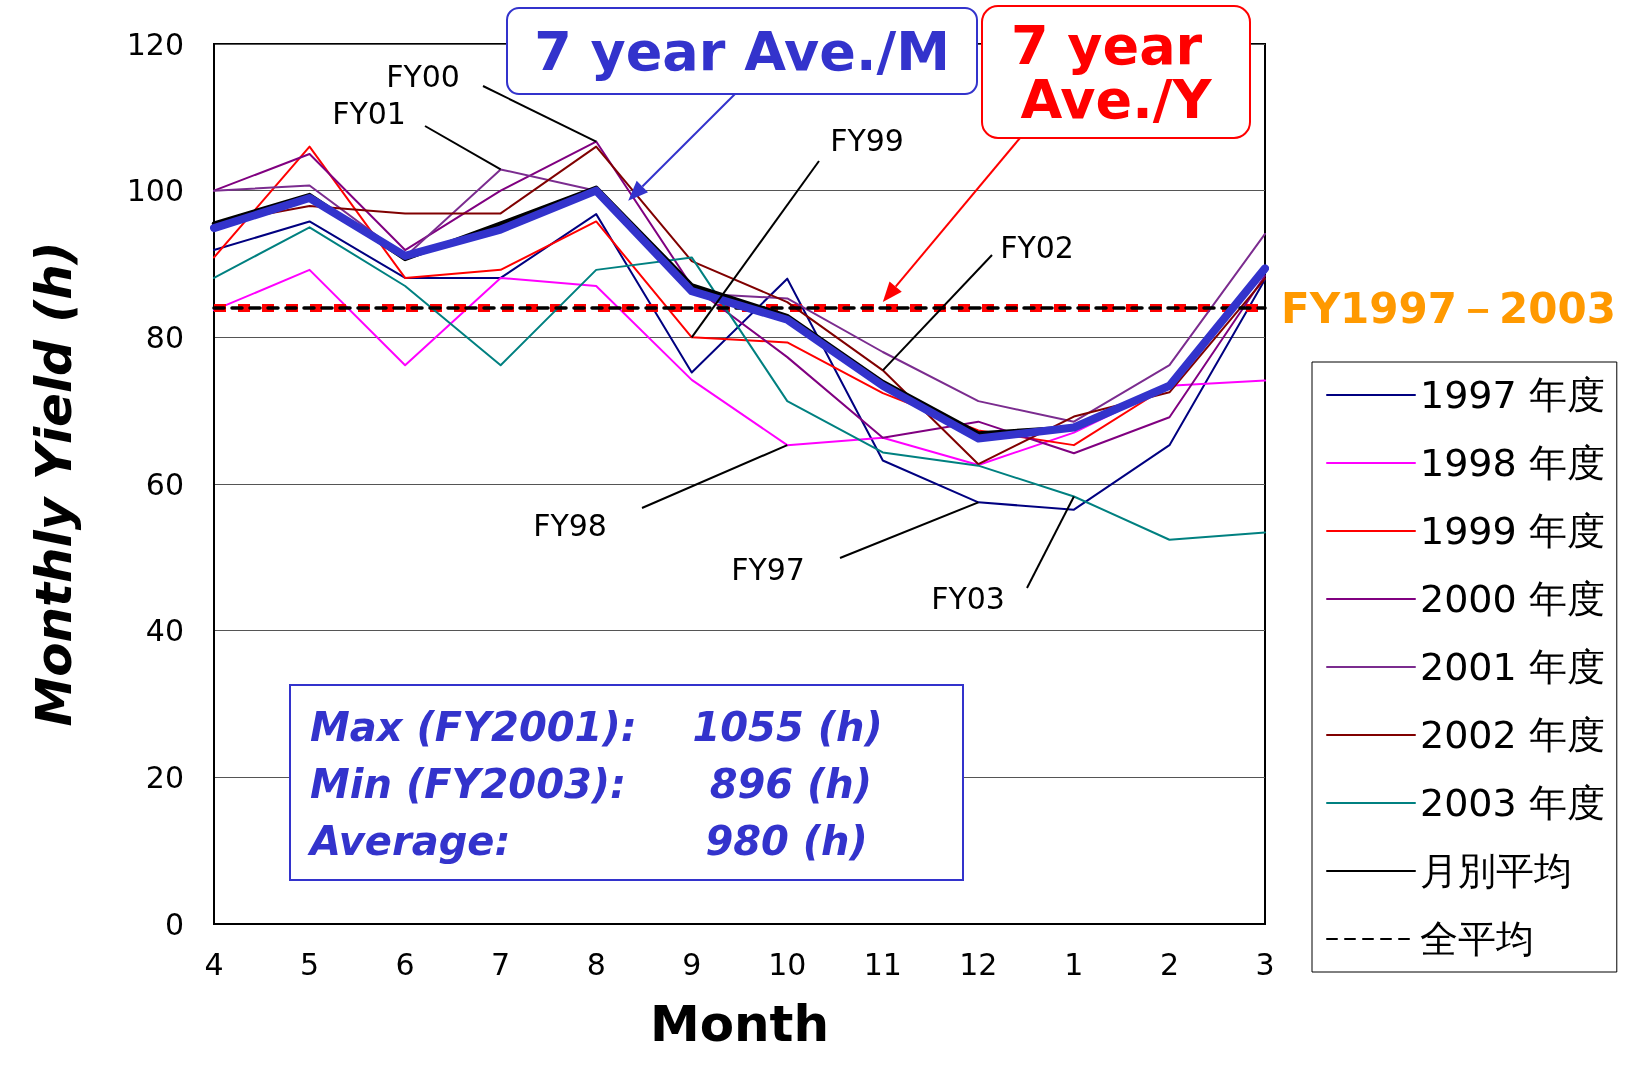 The image size is (1646, 1085). What do you see at coordinates (1512, 463) in the screenshot?
I see `legend-label: 1998 年度` at bounding box center [1512, 463].